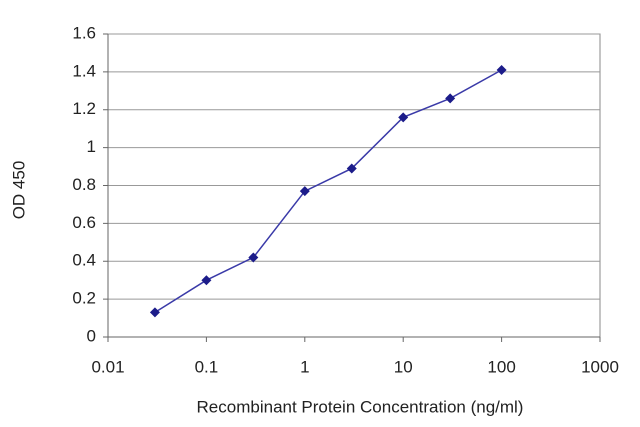  What do you see at coordinates (600, 366) in the screenshot?
I see `x-tick-label: 1000` at bounding box center [600, 366].